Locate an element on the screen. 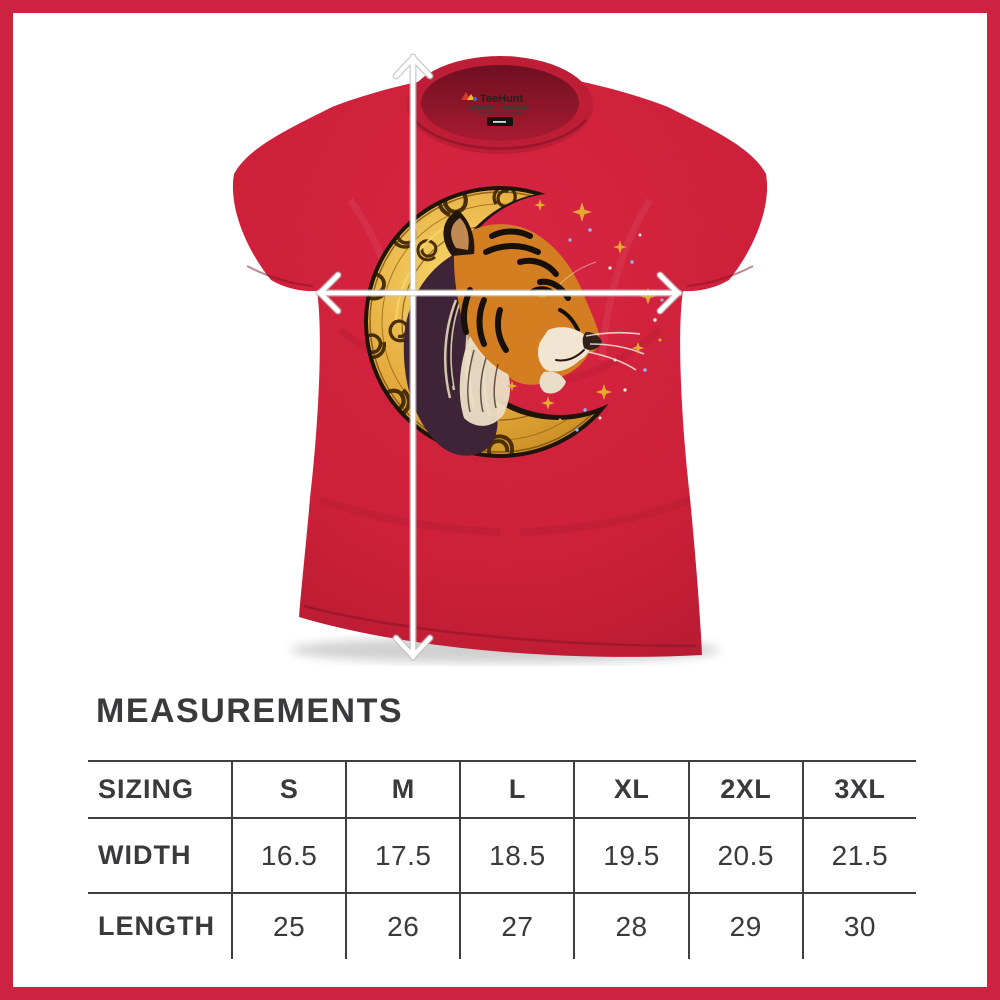 The image size is (1000, 1000). length-l: 27 is located at coordinates (516, 926).